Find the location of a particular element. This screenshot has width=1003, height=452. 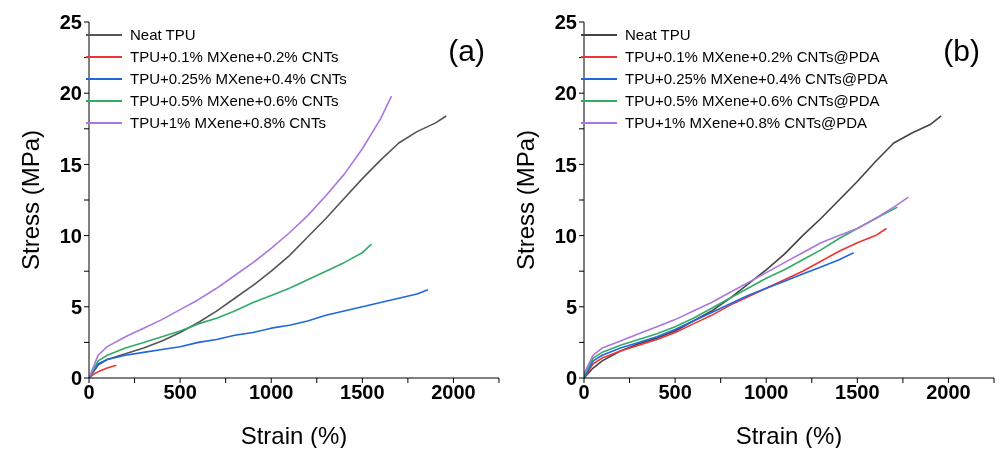

annotation: (b) is located at coordinates (961, 51).